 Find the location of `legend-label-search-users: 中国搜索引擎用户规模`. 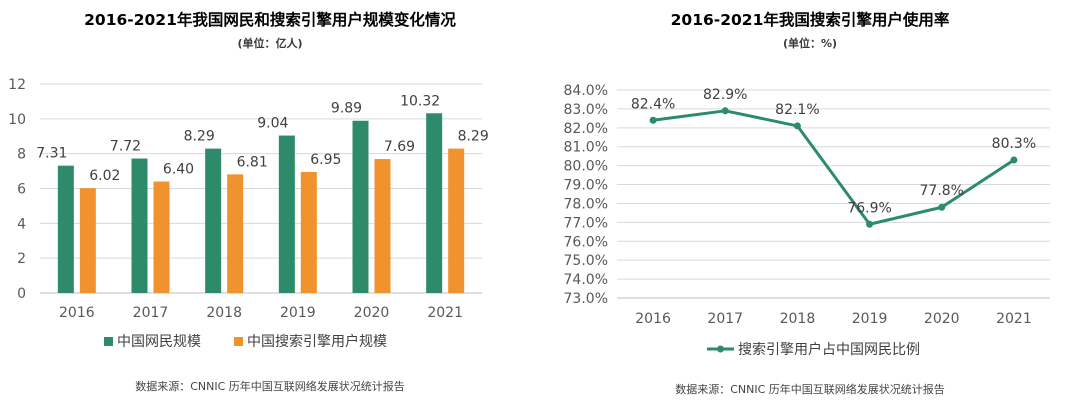

legend-label-search-users: 中国搜索引擎用户规模 is located at coordinates (317, 341).